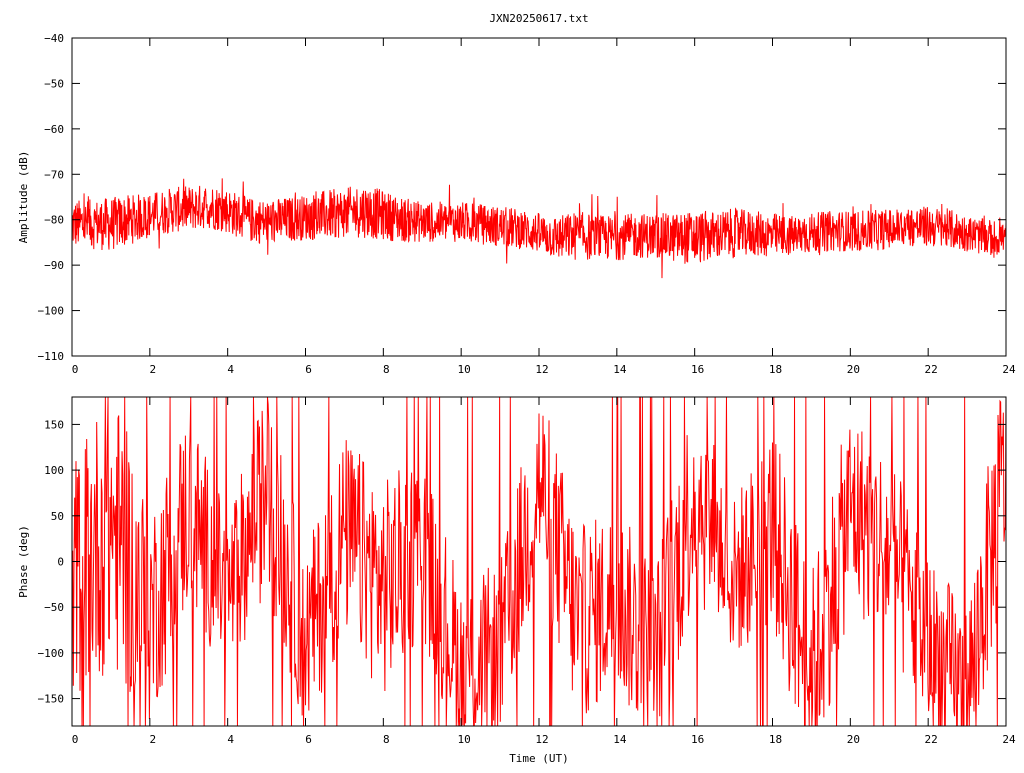 This screenshot has height=773, width=1024. I want to click on y-tick-label: 0, so click(60, 562).